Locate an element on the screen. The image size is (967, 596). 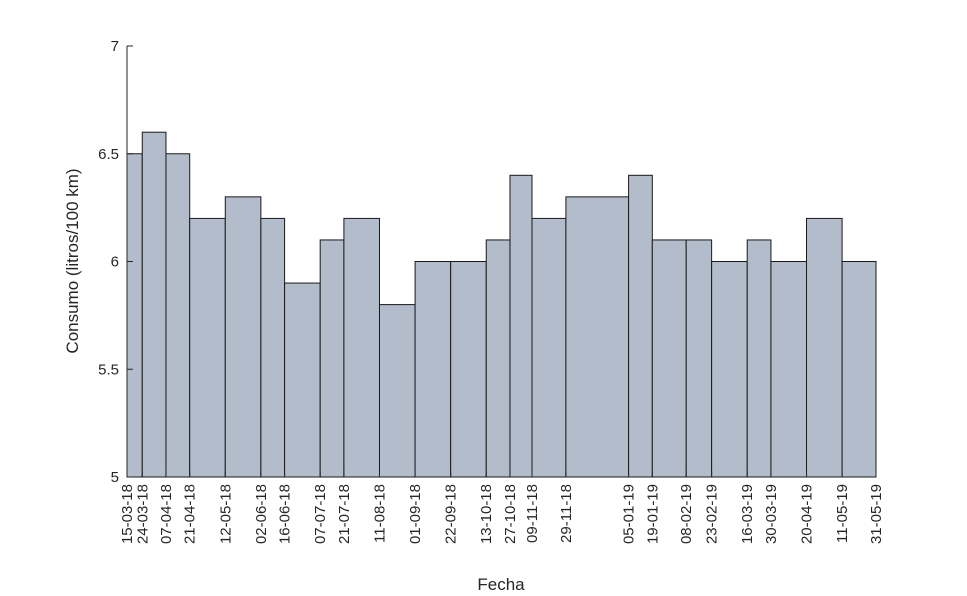
x-tick-label: 11-08-18 is located at coordinates (379, 513).